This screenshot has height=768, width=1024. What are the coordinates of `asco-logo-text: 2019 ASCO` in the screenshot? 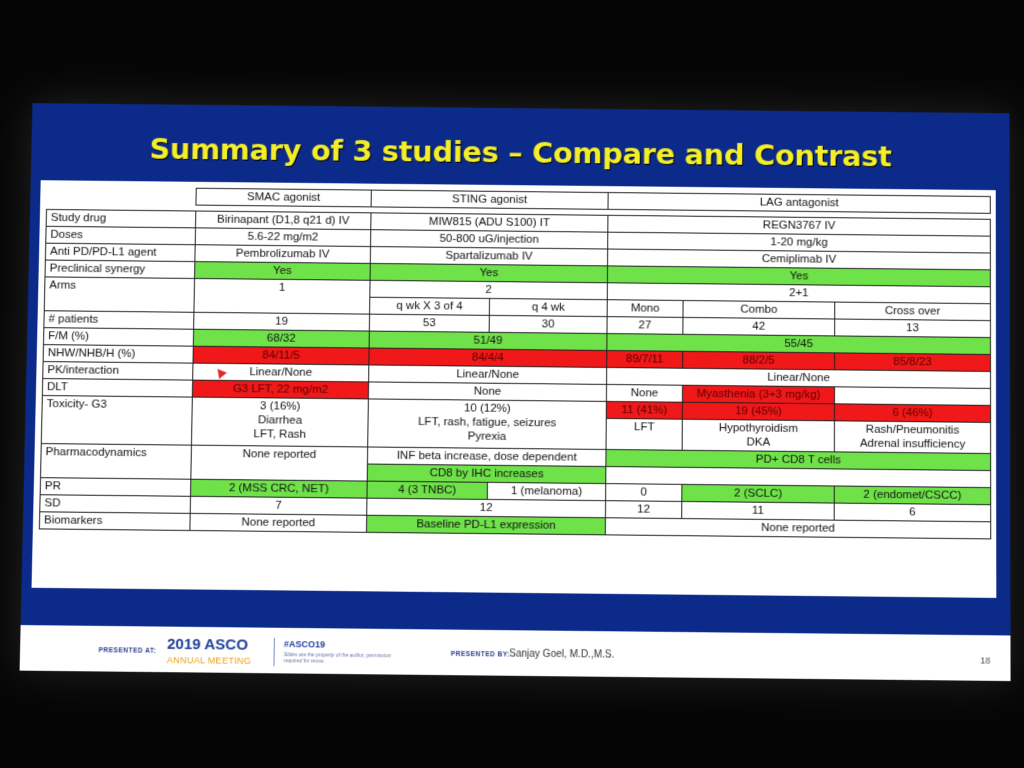 It's located at (207, 645).